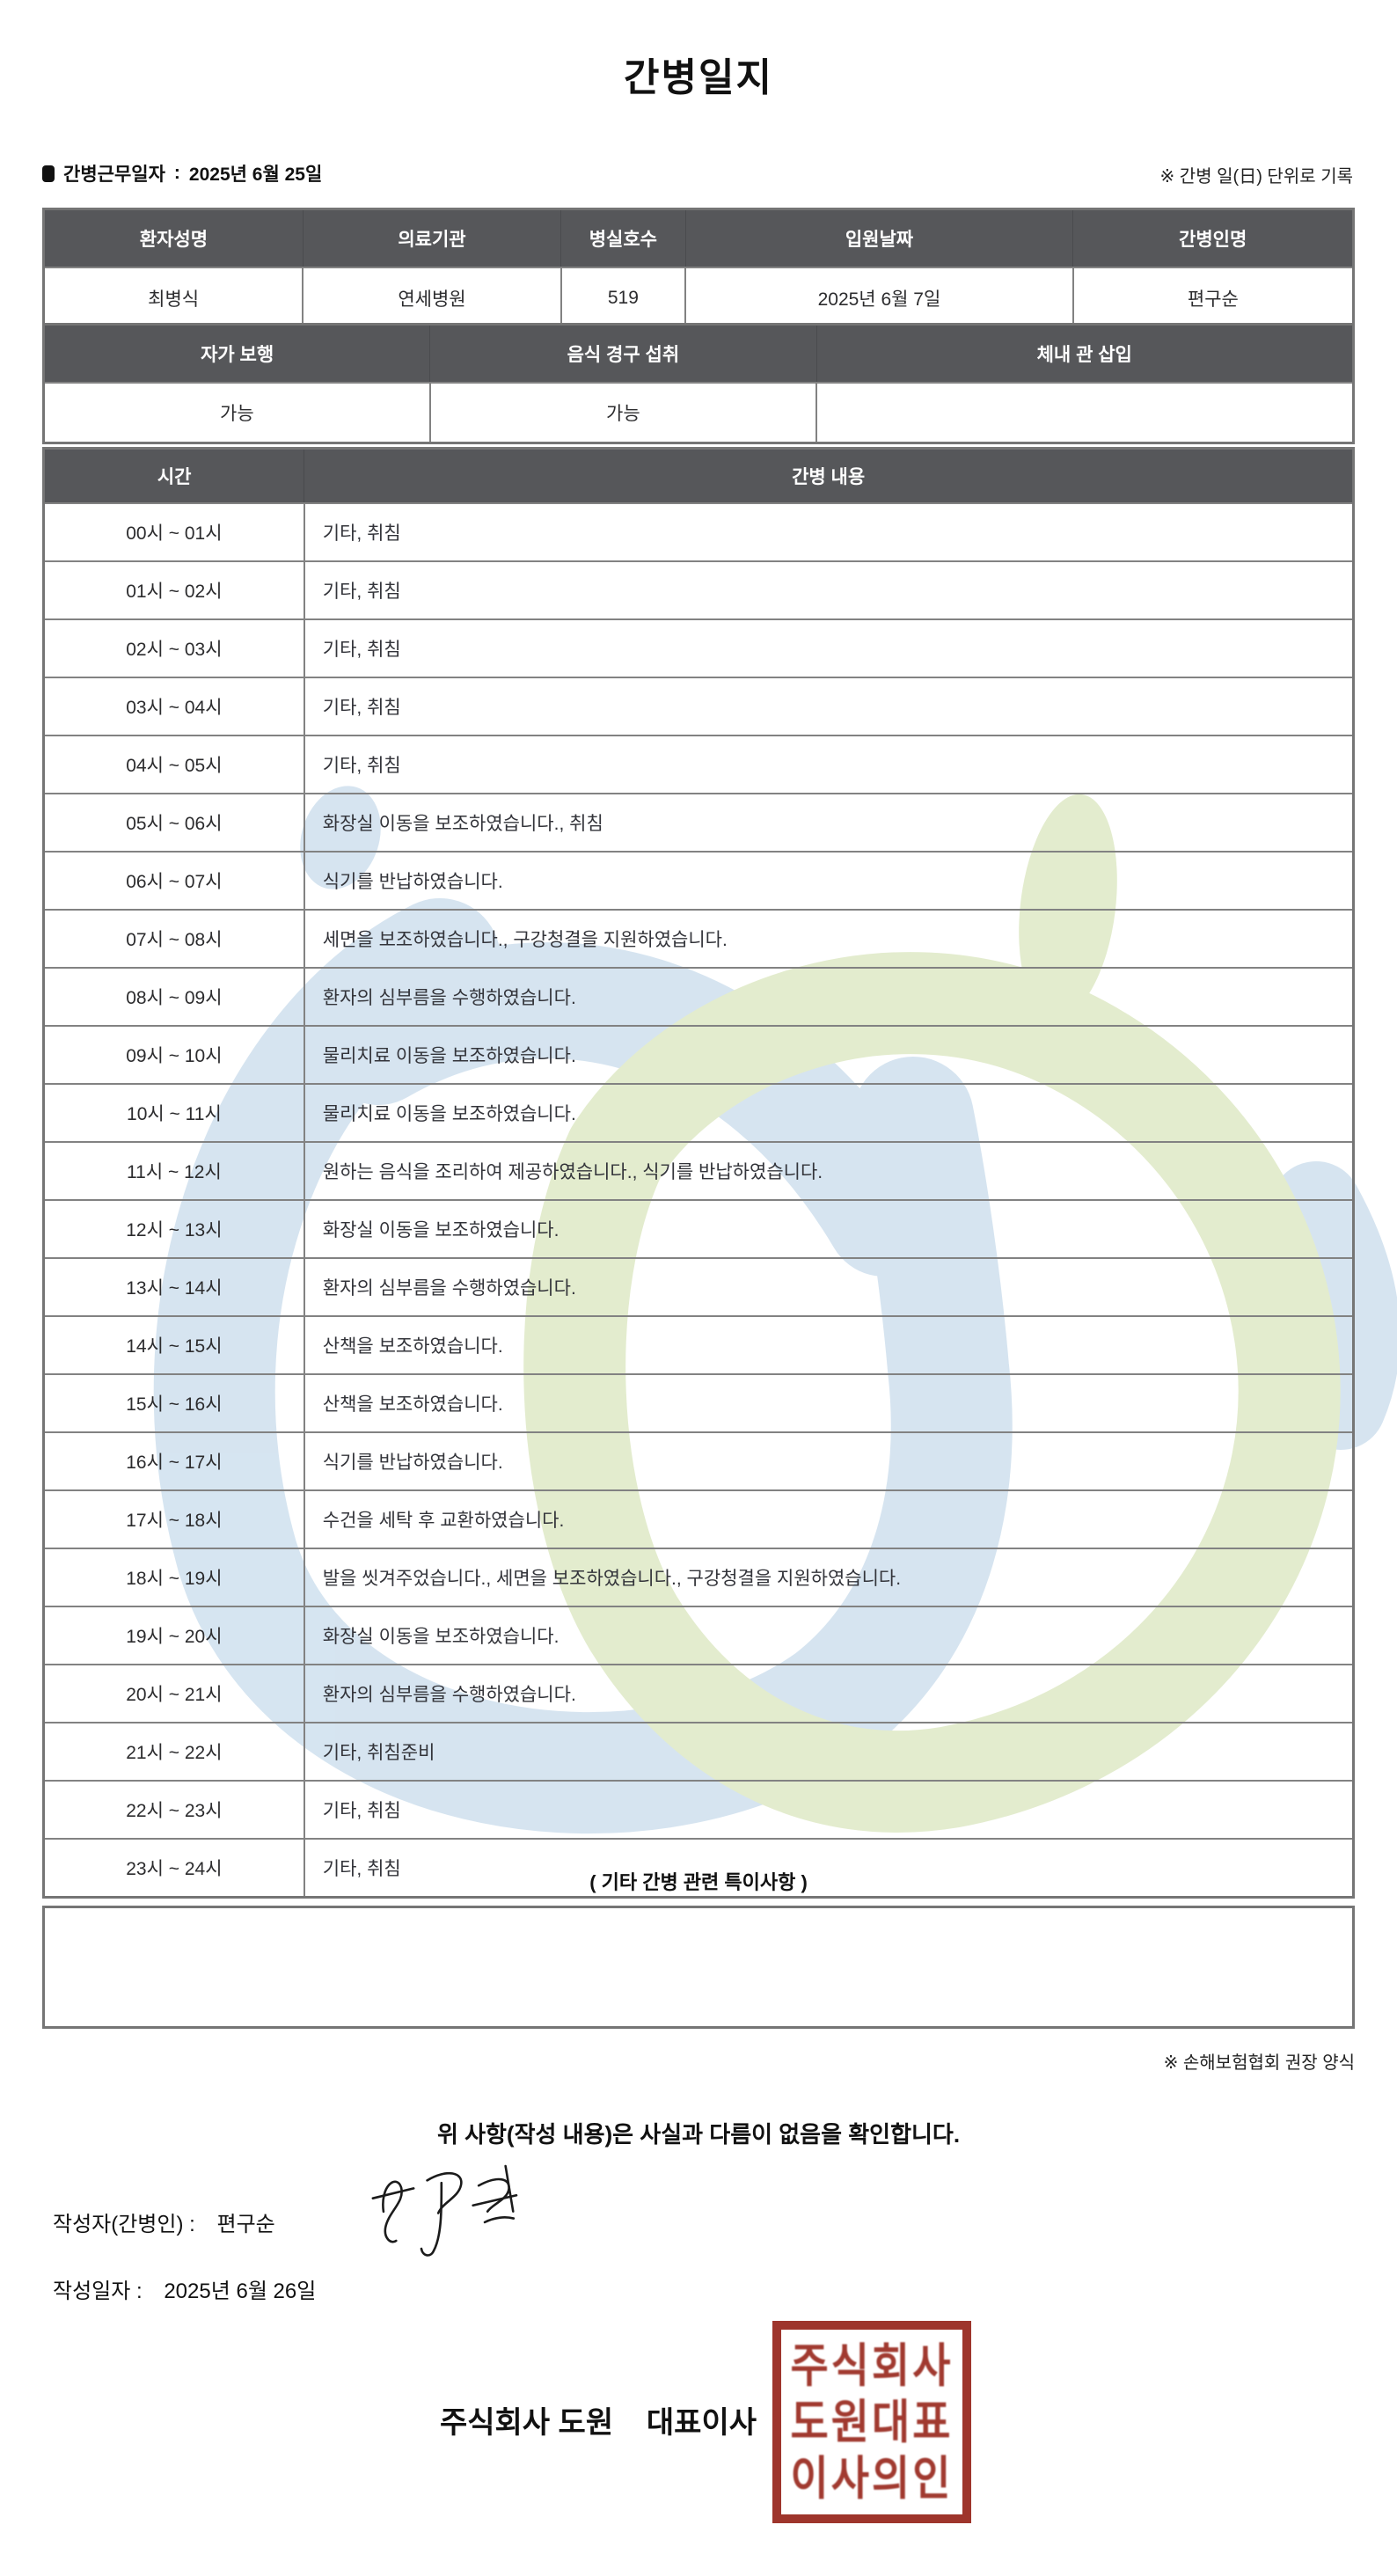 The width and height of the screenshot is (1397, 2576). What do you see at coordinates (182, 173) in the screenshot?
I see `work-date-line: 간병근무일자 : 2025년 6월 25일` at bounding box center [182, 173].